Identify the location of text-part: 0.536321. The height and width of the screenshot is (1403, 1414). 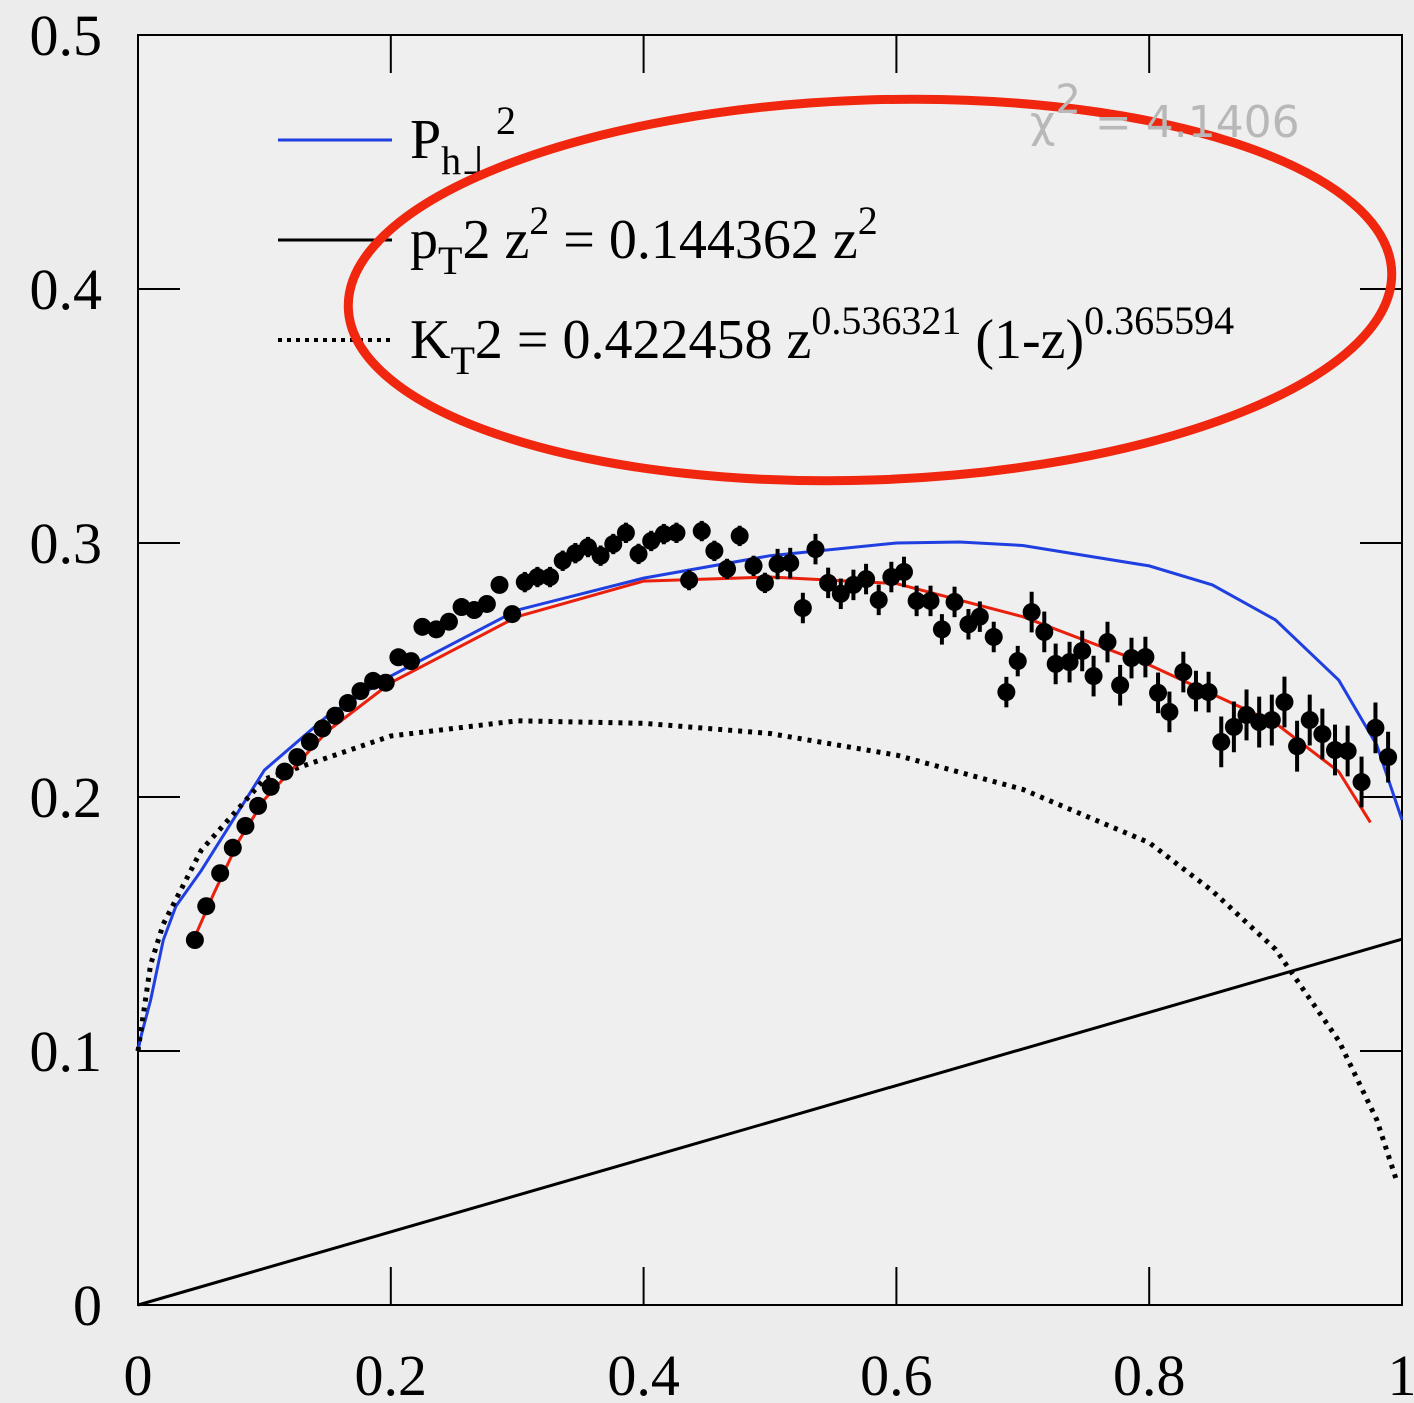
(886, 320).